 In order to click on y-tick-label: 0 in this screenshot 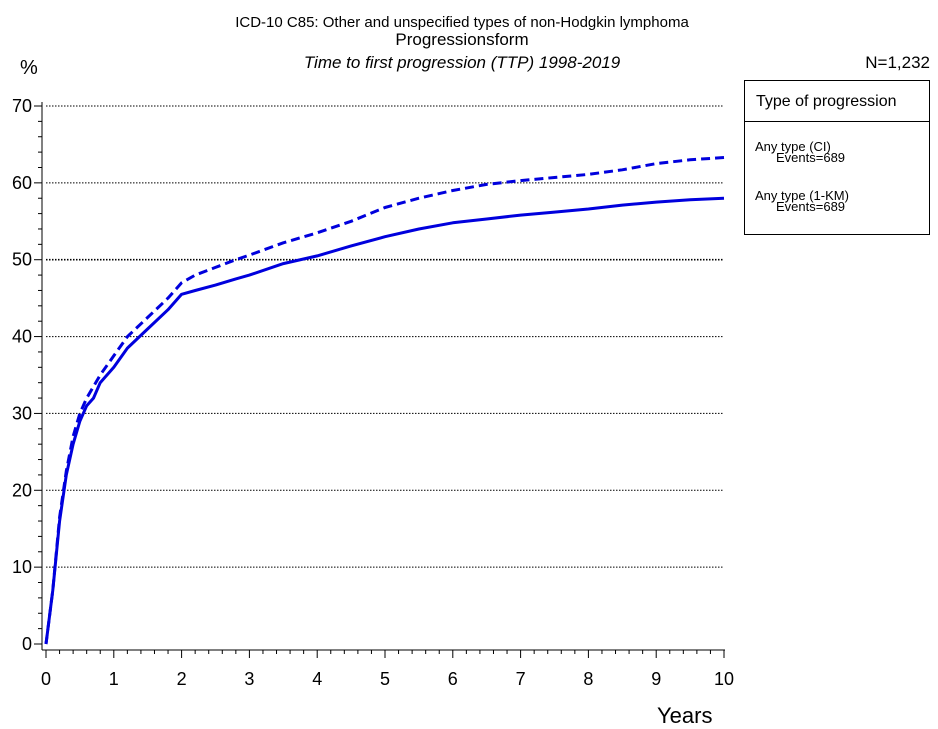, I will do `click(27, 644)`.